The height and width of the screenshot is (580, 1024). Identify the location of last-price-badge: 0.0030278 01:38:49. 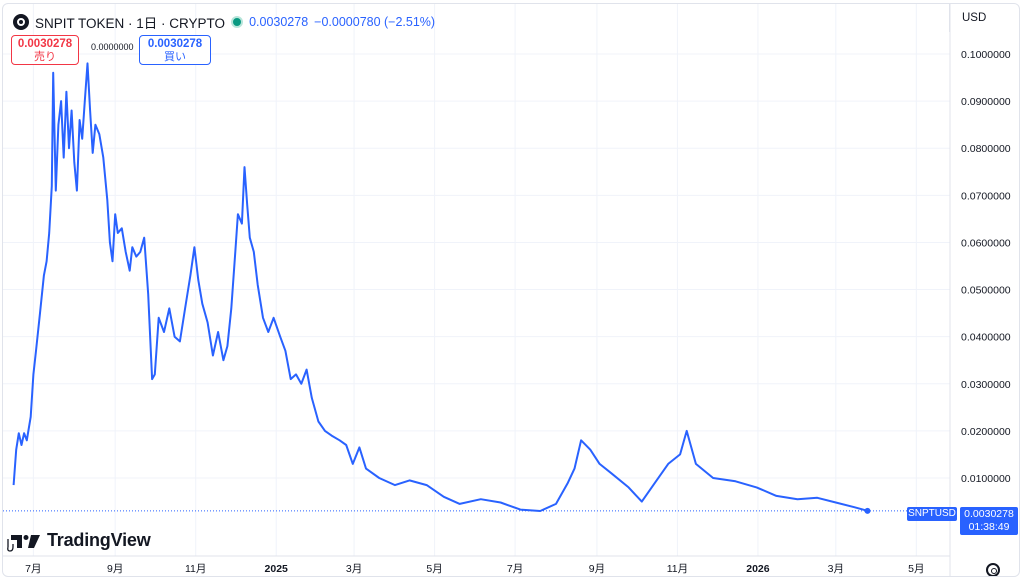
(989, 521).